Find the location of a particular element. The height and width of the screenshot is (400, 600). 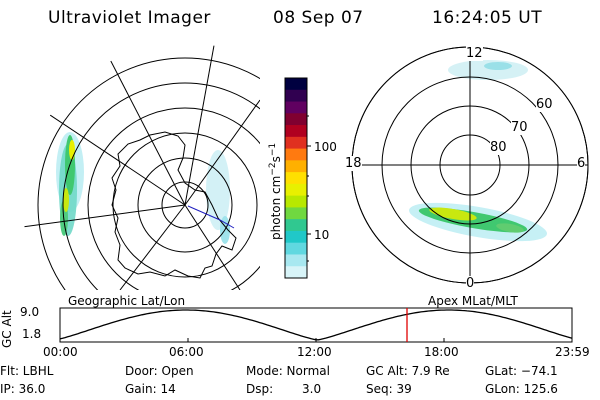

dsp-value: 3.0 is located at coordinates (312, 389).